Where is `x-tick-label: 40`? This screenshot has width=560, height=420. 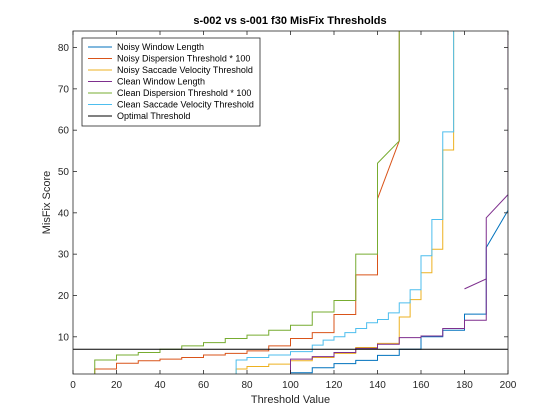 x-tick-label: 40 is located at coordinates (160, 385).